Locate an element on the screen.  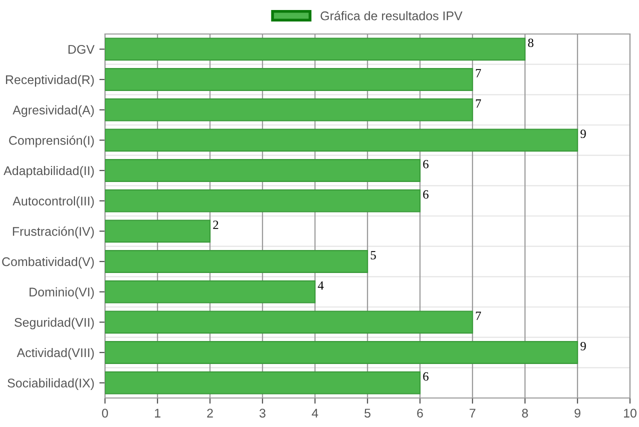
legend-label: Gráfica de resultados IPV is located at coordinates (391, 15).